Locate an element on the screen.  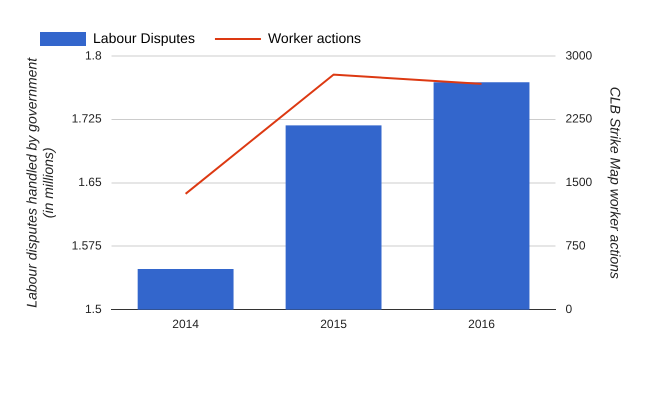
y-tick-label: 1.575 is located at coordinates (87, 245).